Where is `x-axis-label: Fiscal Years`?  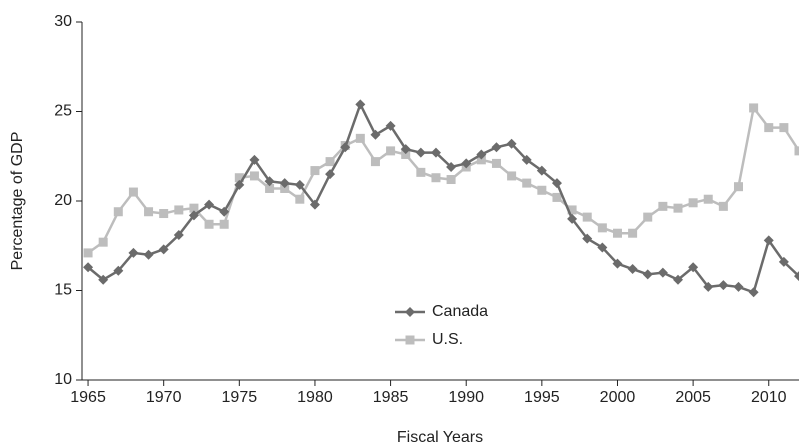
x-axis-label: Fiscal Years is located at coordinates (440, 437).